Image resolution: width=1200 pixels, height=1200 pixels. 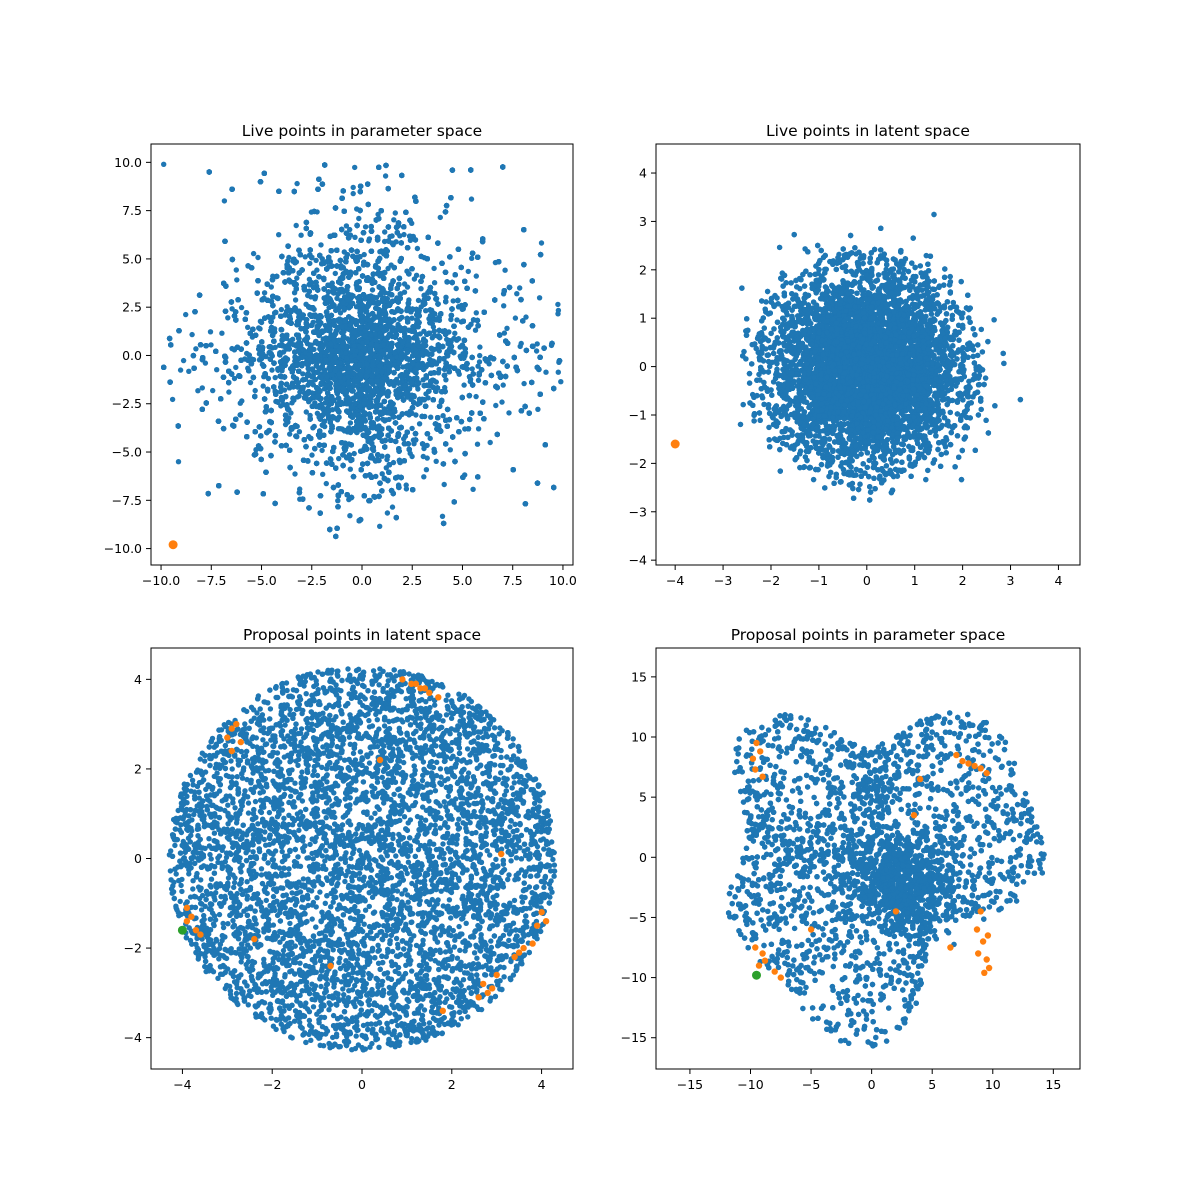 What do you see at coordinates (362, 350) in the screenshot?
I see `series-blue` at bounding box center [362, 350].